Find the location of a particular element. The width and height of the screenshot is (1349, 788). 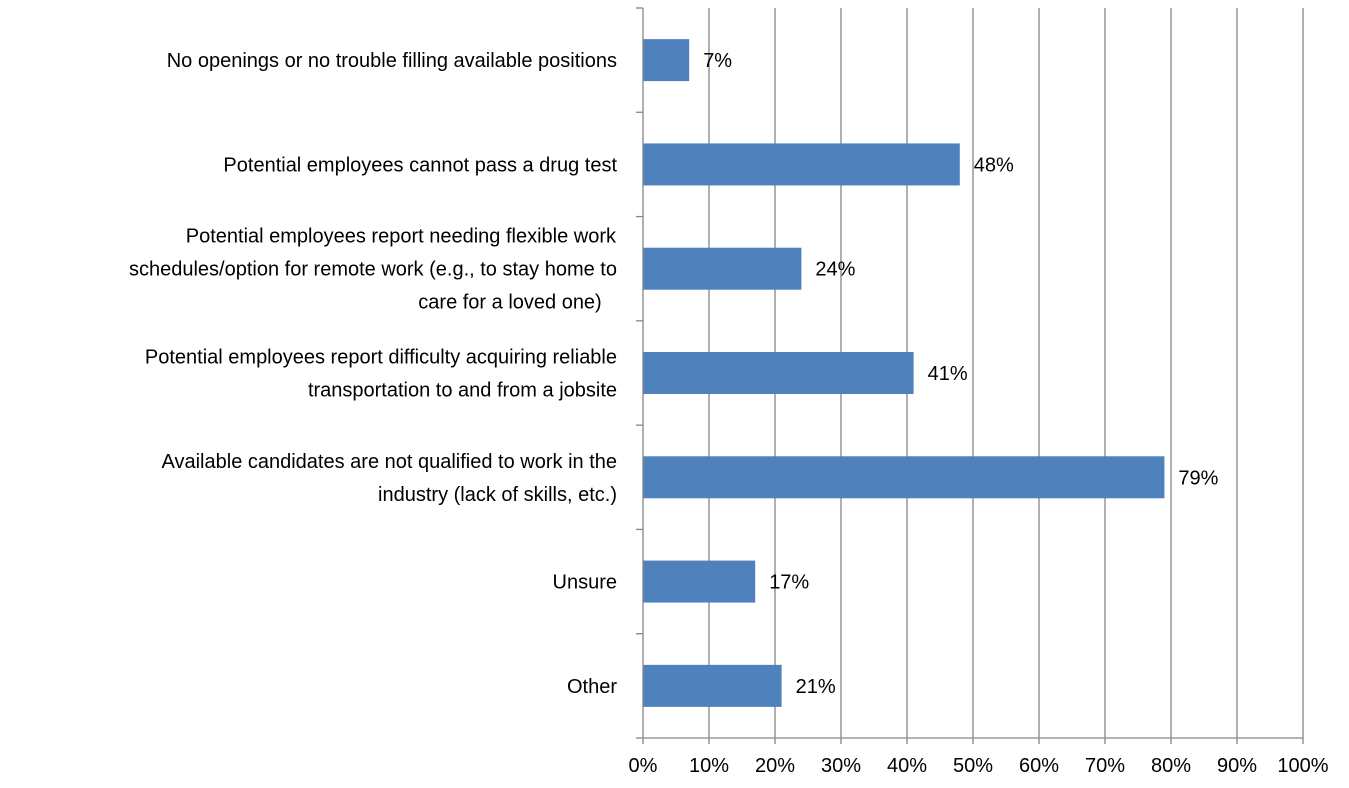

x-tick-label: 70% is located at coordinates (1105, 766).